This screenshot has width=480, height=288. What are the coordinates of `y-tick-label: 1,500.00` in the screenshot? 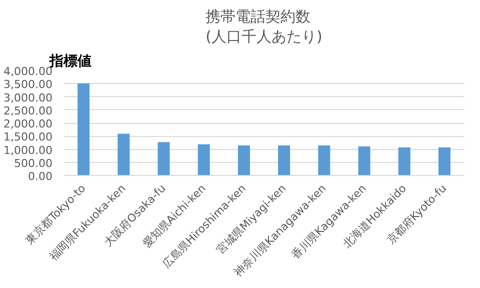 It's located at (28, 137).